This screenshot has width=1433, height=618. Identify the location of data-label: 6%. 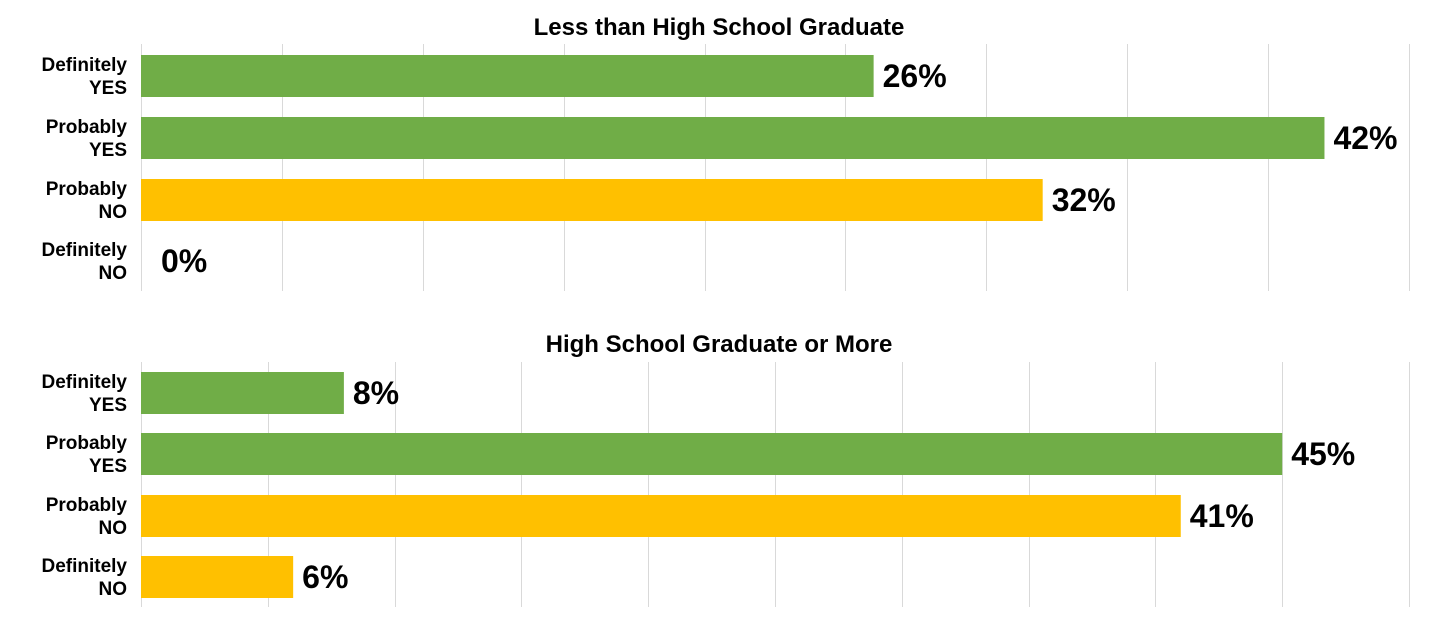
(325, 577).